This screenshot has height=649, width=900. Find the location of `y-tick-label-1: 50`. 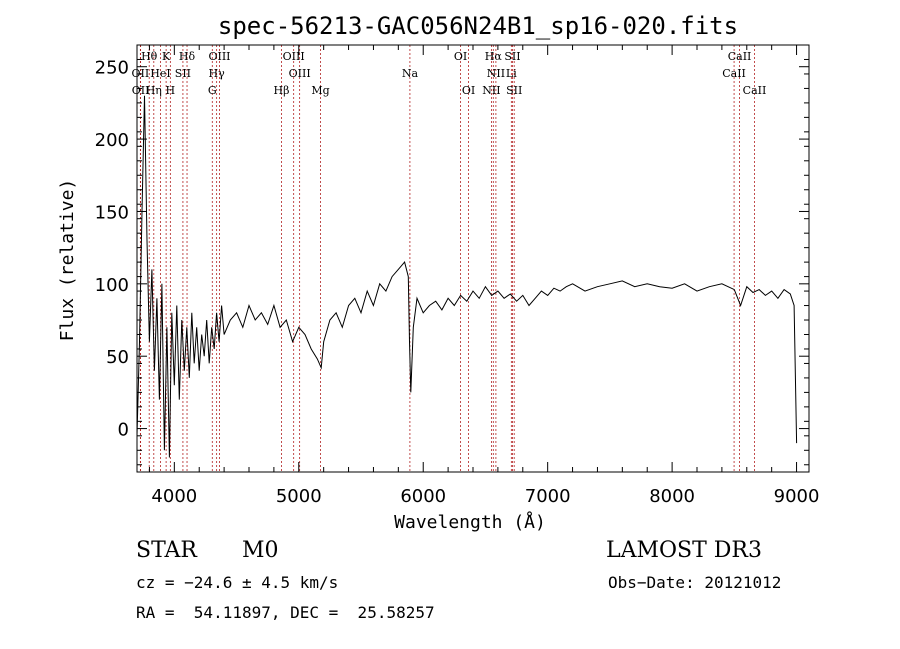

y-tick-label-1: 50 is located at coordinates (117, 357).